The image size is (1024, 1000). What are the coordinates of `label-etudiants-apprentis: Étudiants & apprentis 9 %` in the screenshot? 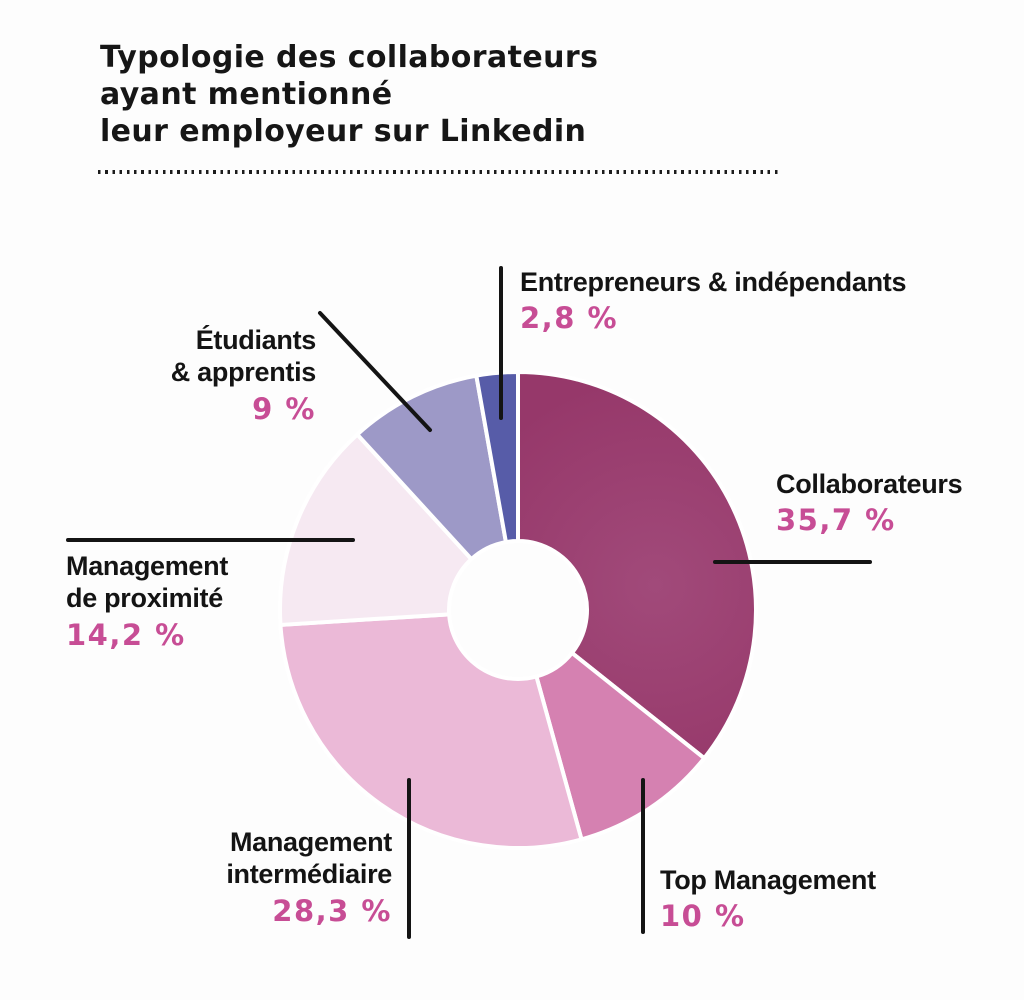 It's located at (243, 375).